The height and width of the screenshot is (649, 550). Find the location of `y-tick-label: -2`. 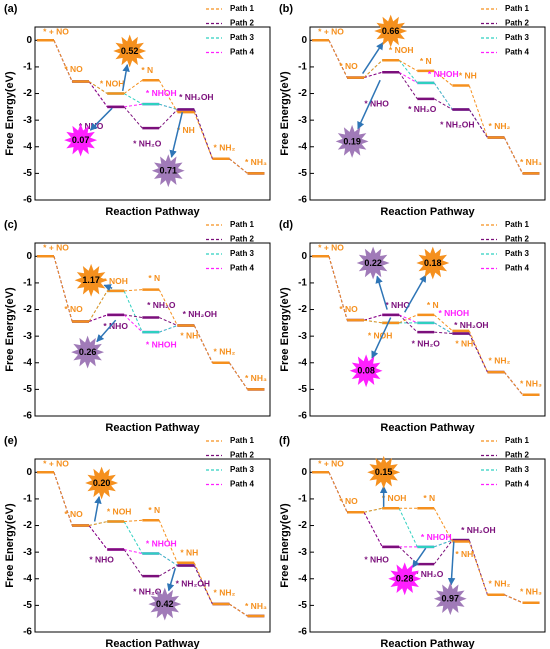

y-tick-label: -2 is located at coordinates (302, 525).